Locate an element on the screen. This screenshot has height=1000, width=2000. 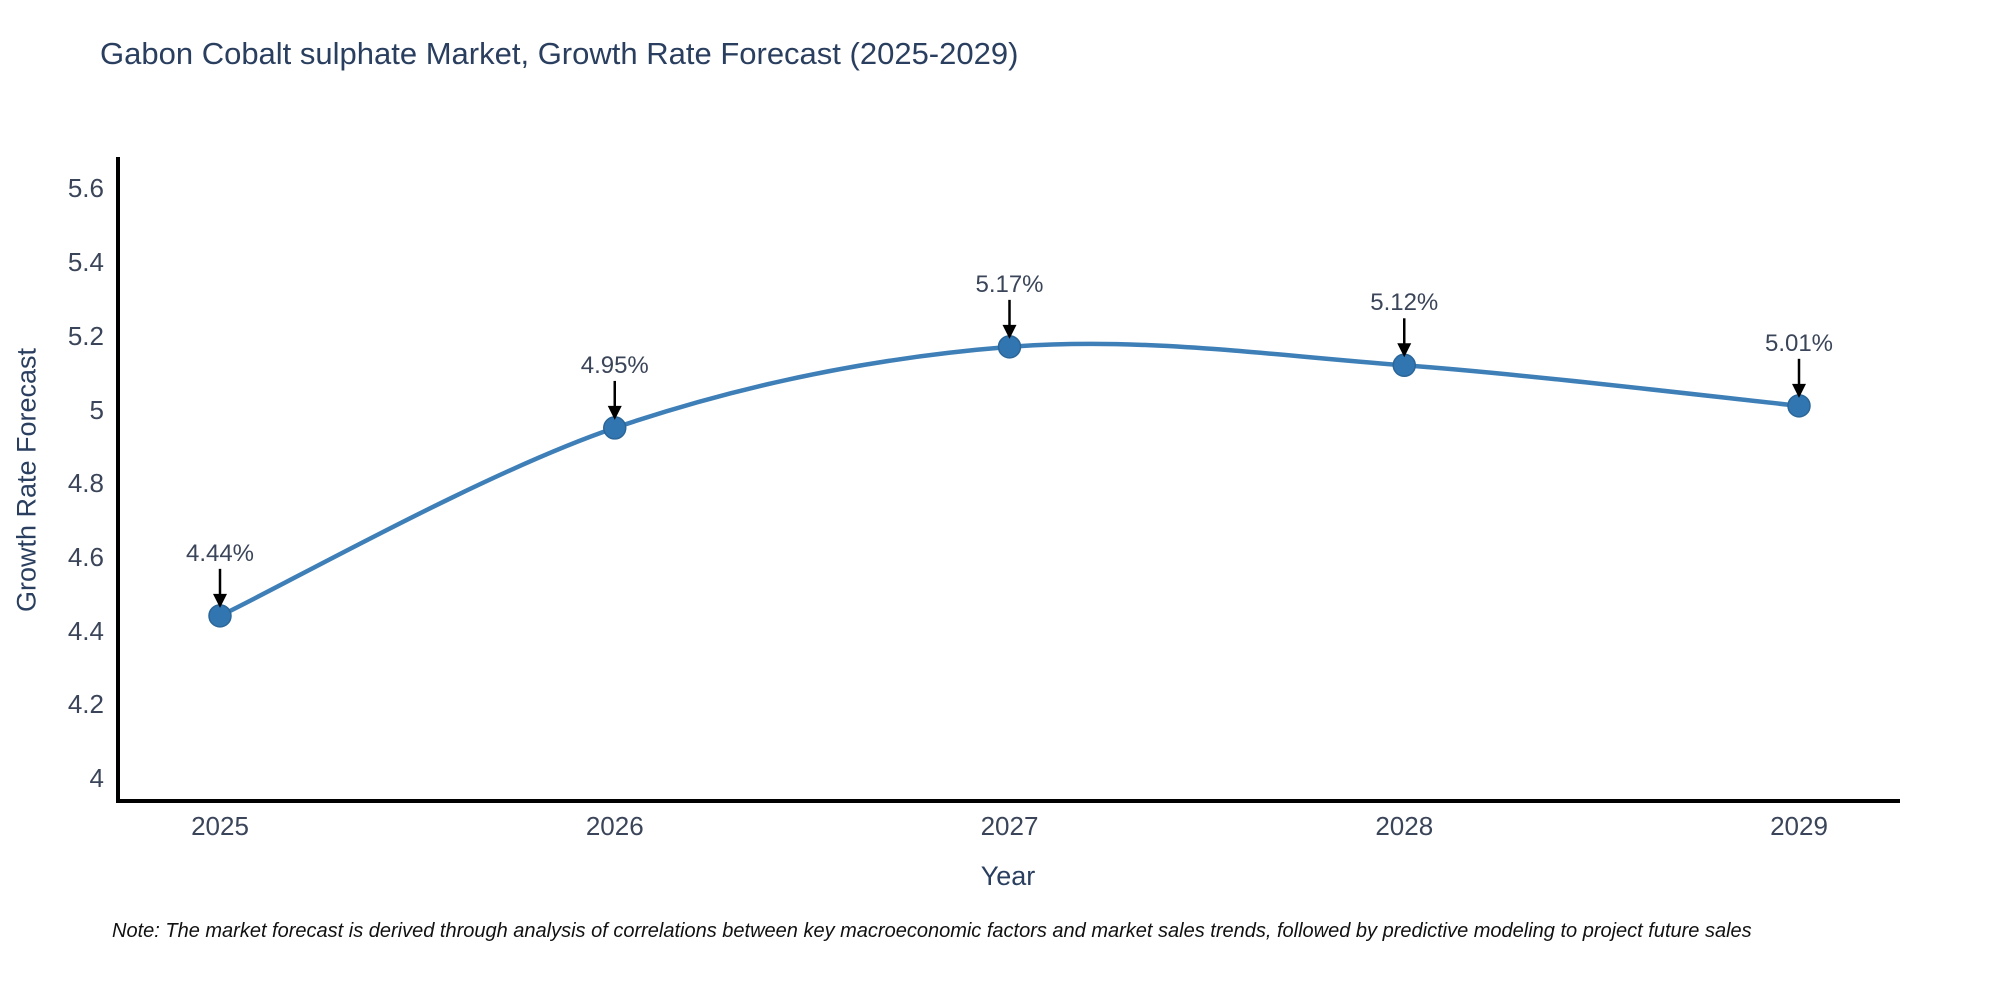
y-tick-label: 4.6 is located at coordinates (85, 556).